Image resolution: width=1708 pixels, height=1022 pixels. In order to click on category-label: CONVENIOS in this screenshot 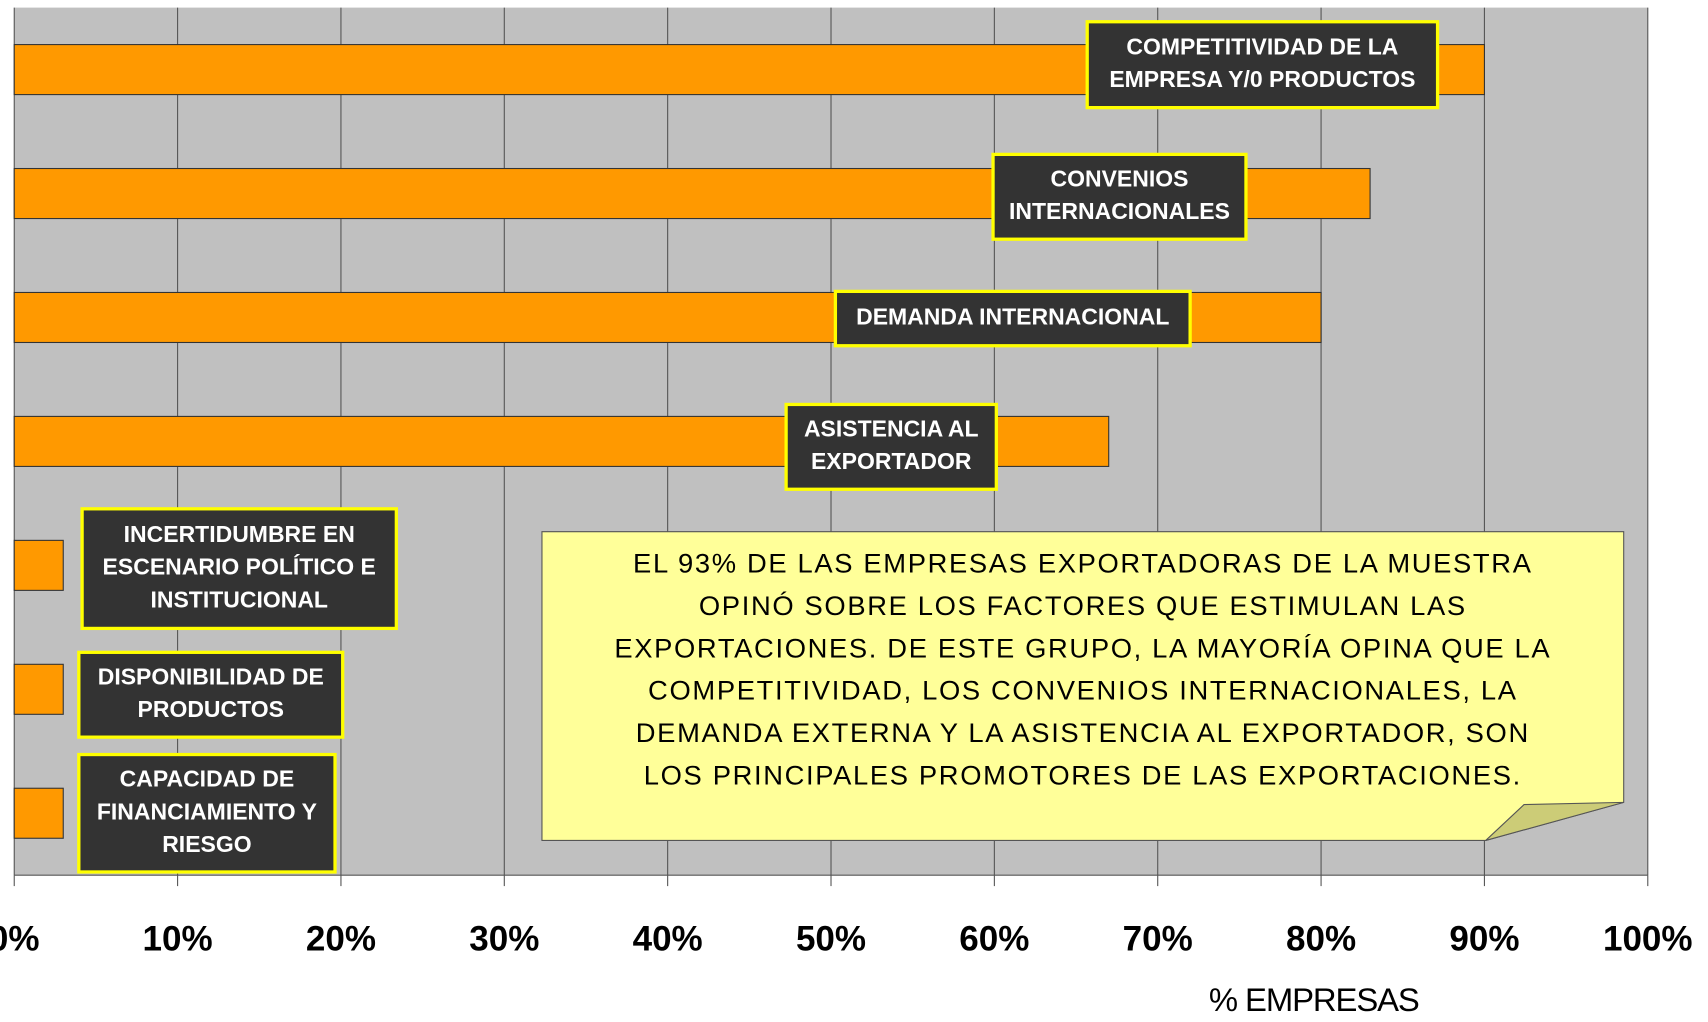, I will do `click(1120, 179)`.